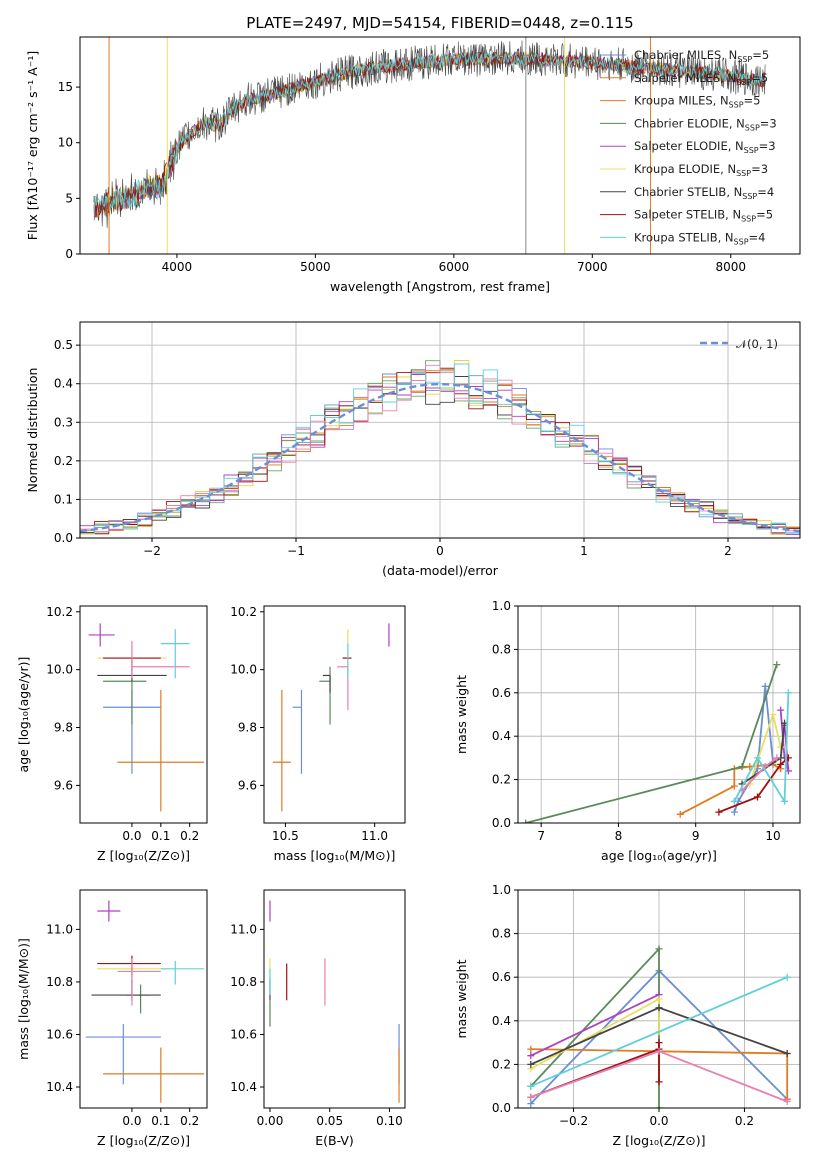 This screenshot has height=1170, width=819. I want to click on y-axis-label: Flux [fλ10⁻¹⁷ erg cm⁻² s⁻¹ A⁻¹], so click(32, 145).